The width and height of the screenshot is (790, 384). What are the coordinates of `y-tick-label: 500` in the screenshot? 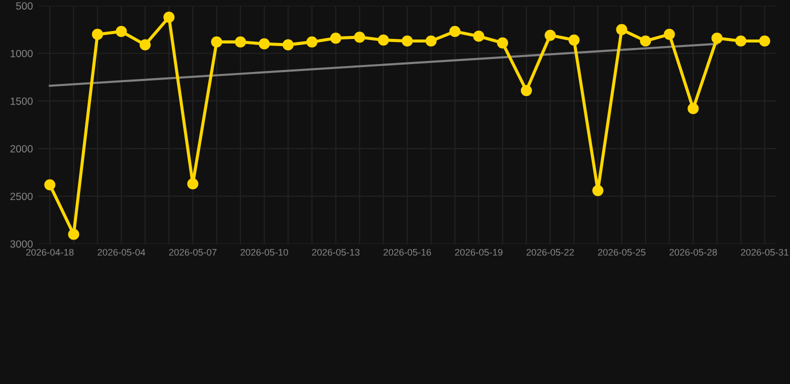 It's located at (24, 6).